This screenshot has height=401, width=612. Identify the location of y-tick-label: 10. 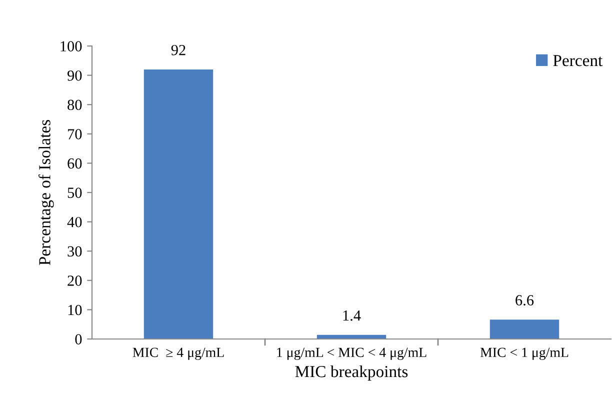
(75, 310).